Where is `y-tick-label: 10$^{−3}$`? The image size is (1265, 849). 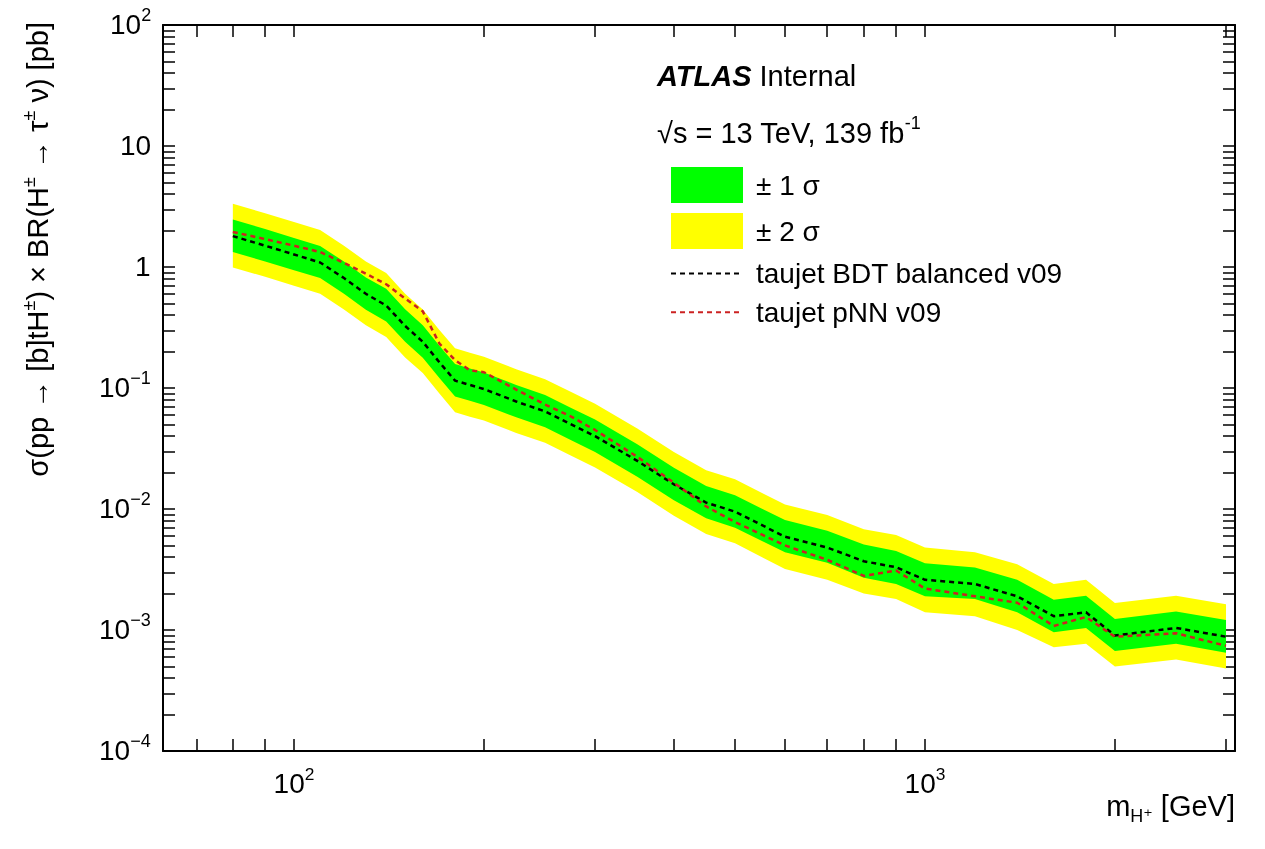 y-tick-label: 10$^{−3}$ is located at coordinates (125, 627).